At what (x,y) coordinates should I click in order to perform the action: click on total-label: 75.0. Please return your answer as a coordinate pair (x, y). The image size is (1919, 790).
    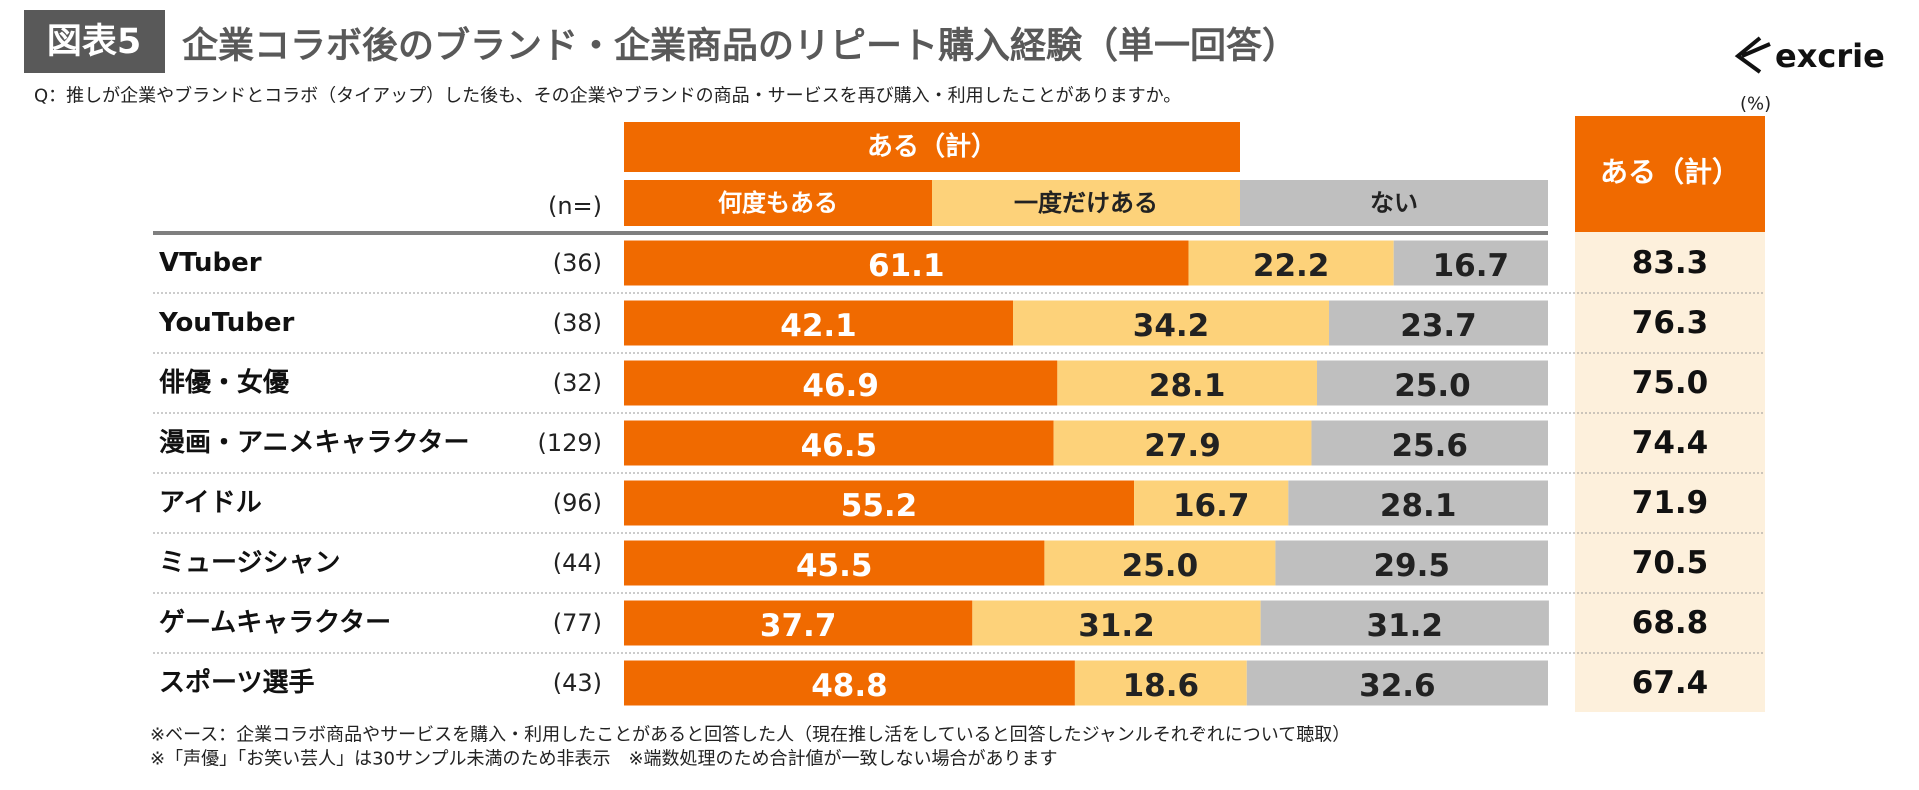
    Looking at the image, I should click on (1670, 383).